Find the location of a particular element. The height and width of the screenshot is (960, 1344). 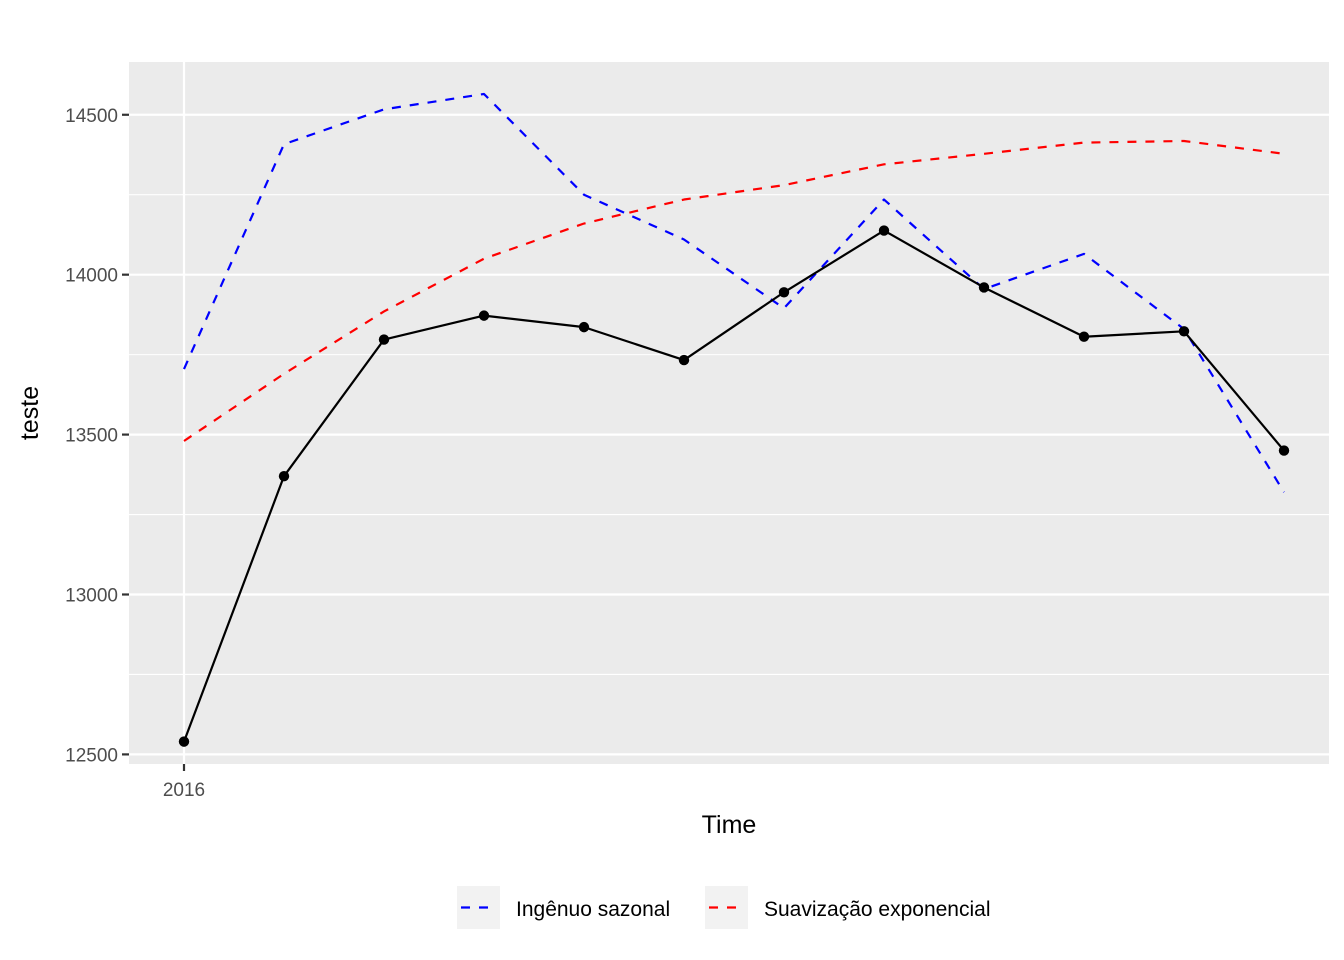

x-axis: 2016 is located at coordinates (184, 782).